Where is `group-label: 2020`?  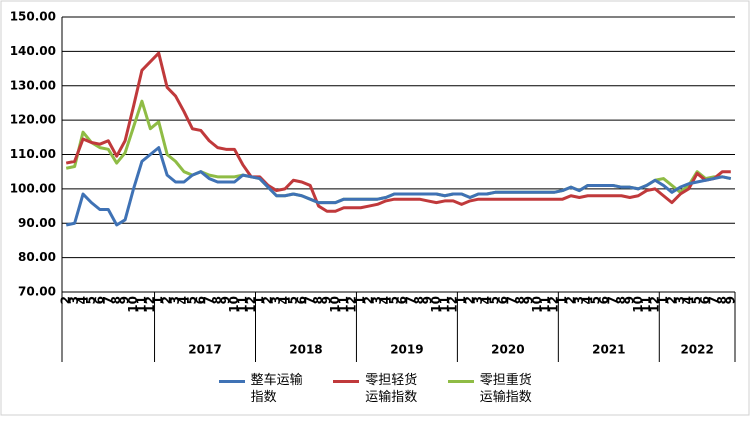
group-label: 2020 is located at coordinates (507, 350).